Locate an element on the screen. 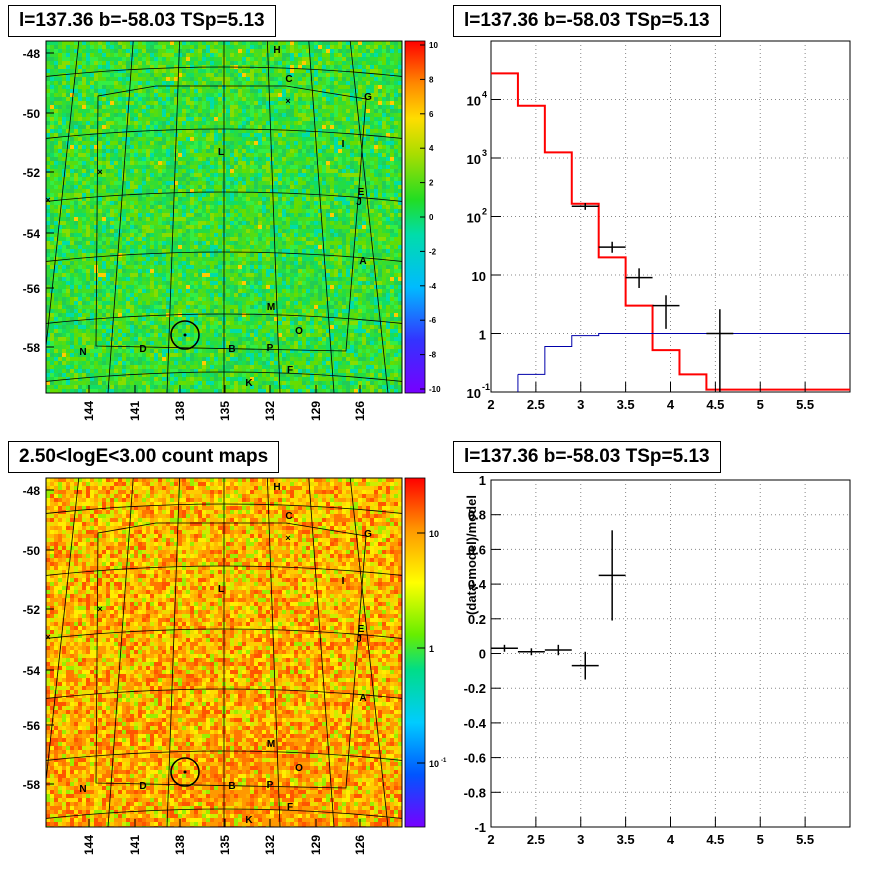  count-map-title: 2.50<logE<3.00 count maps is located at coordinates (144, 457).